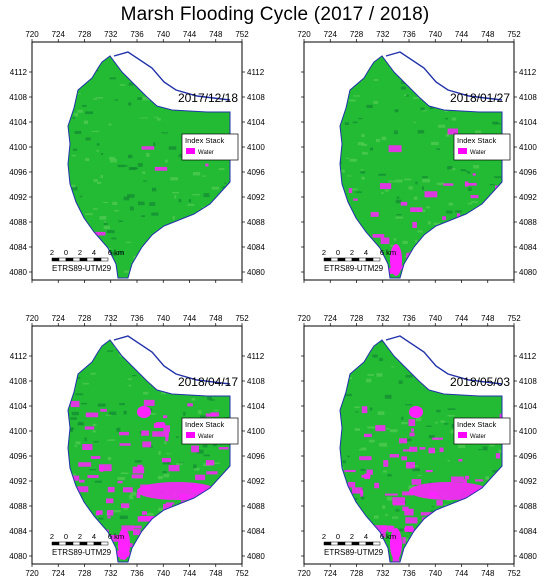 The image size is (550, 588). I want to click on y-tick-label: 4104, so click(528, 122).